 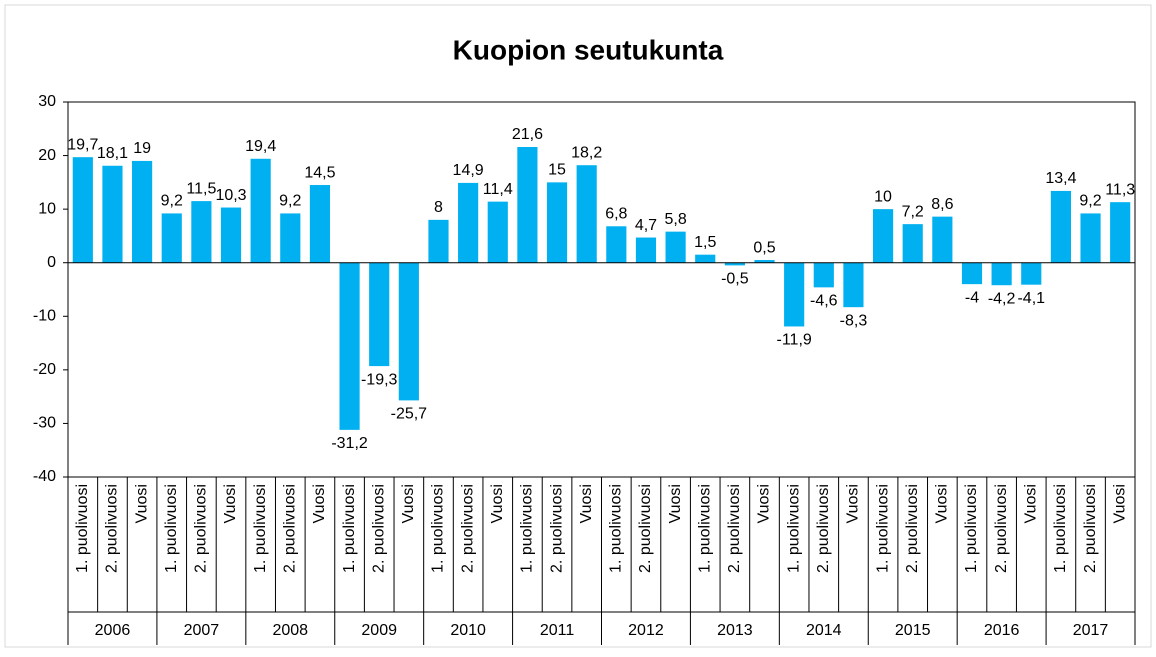 What do you see at coordinates (824, 301) in the screenshot?
I see `data-label: -4,6` at bounding box center [824, 301].